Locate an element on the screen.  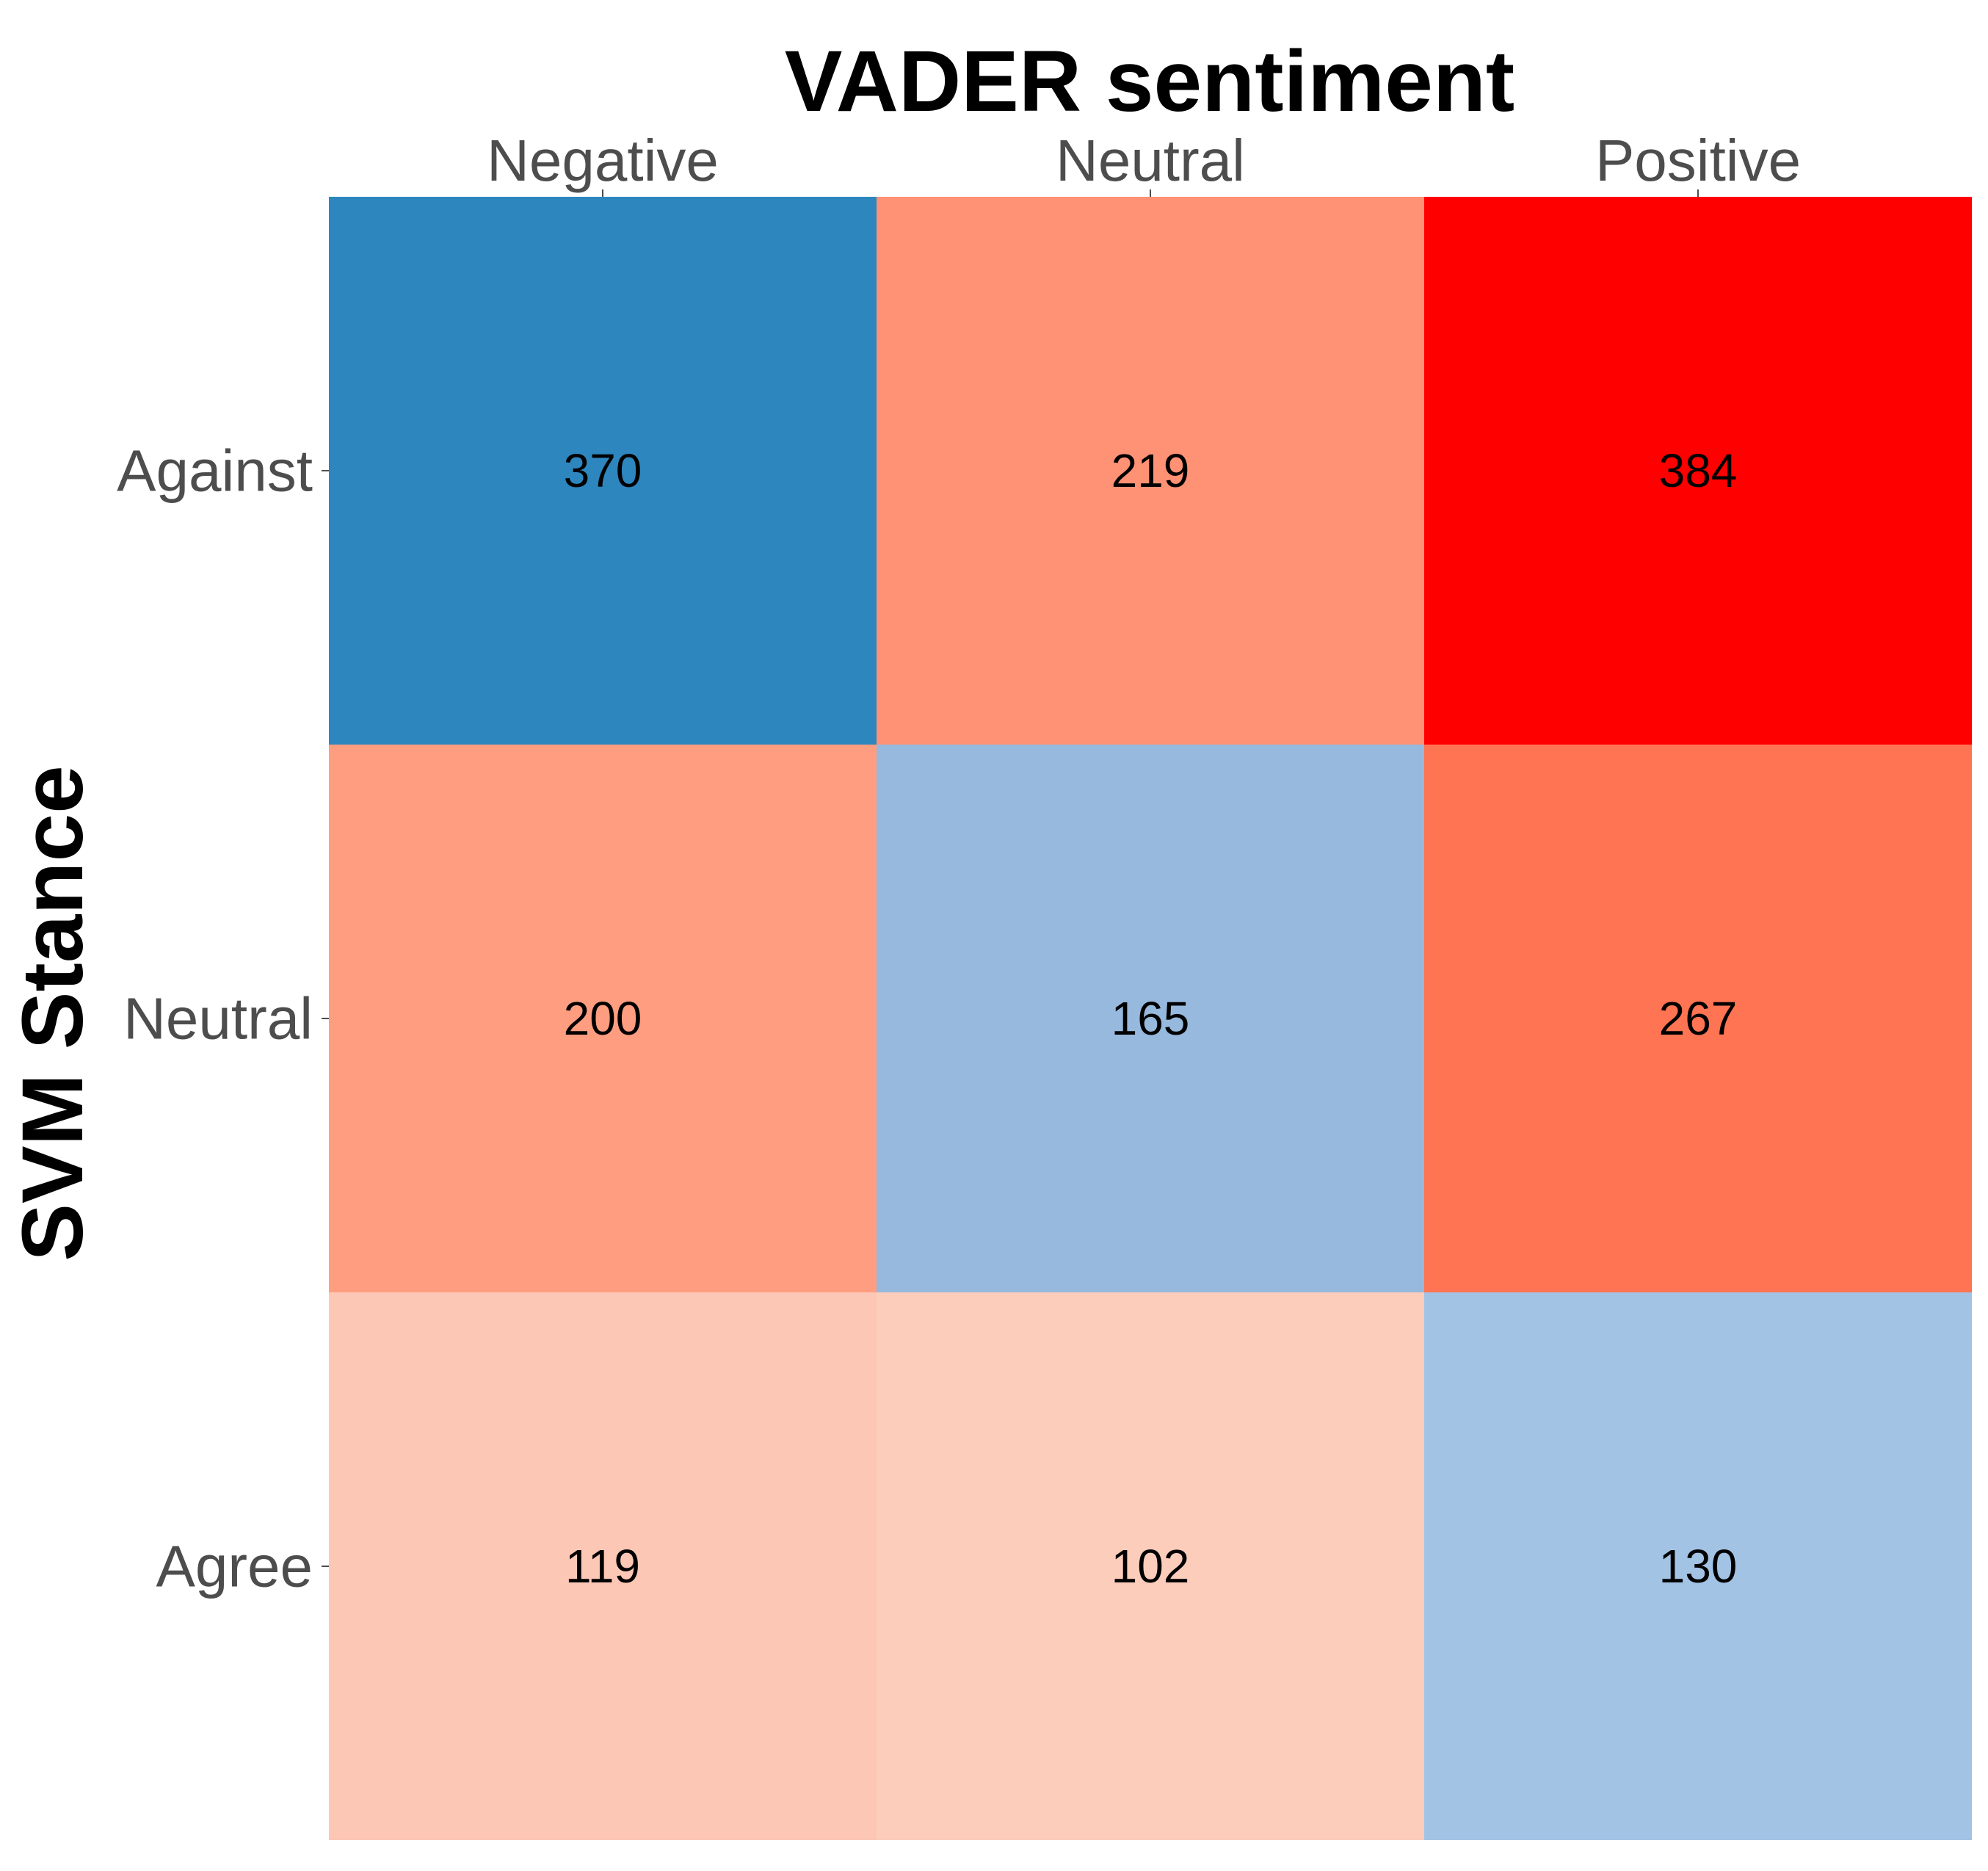
cell-value-label: 130 is located at coordinates (1699, 1566).